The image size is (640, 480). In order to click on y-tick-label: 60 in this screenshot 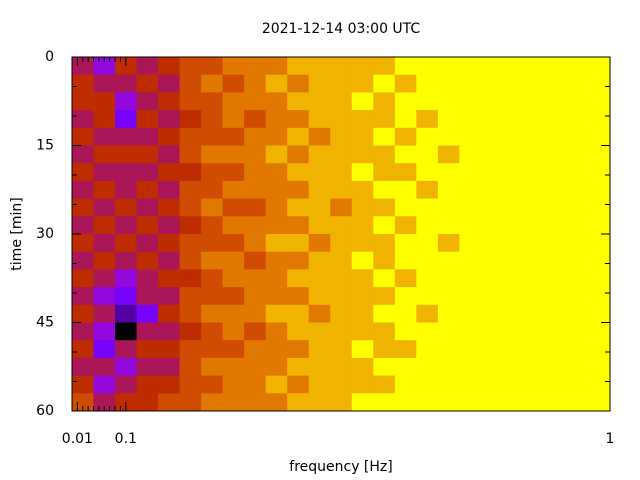, I will do `click(45, 411)`.